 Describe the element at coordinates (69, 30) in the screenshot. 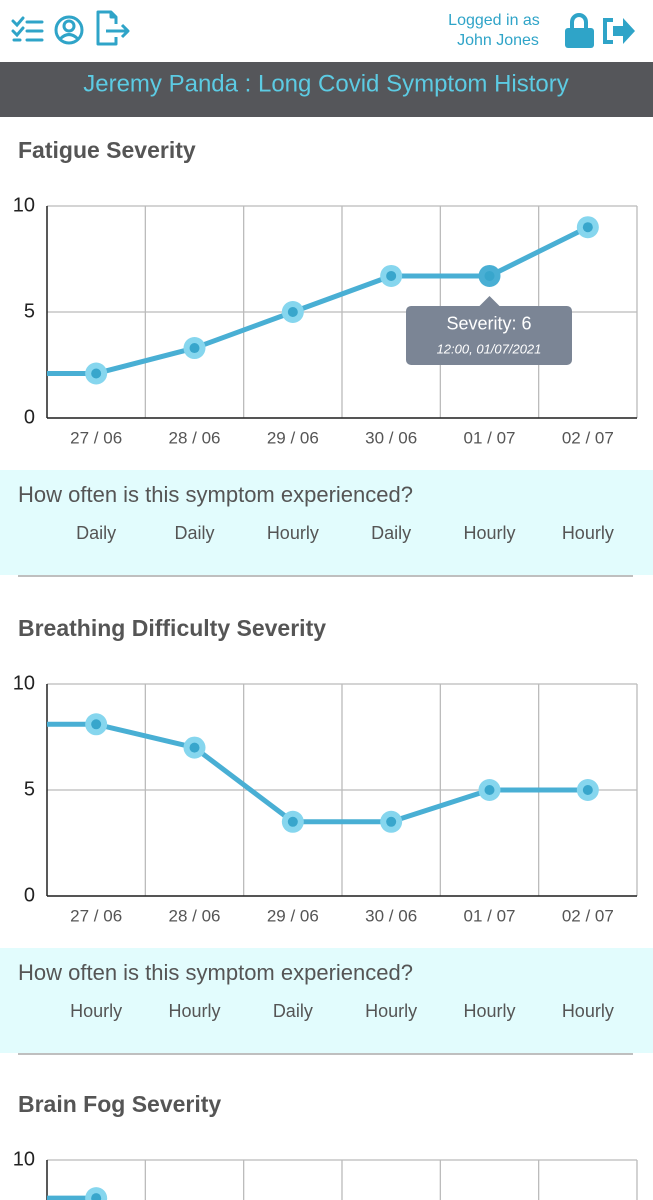

I see `profile-icon` at that location.